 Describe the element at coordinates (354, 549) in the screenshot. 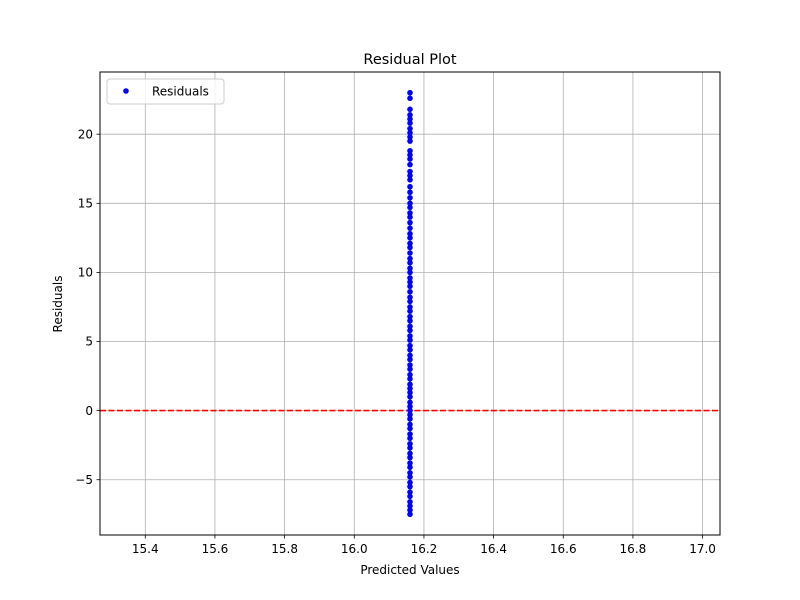

I see `x-tick-label: 16.0` at that location.